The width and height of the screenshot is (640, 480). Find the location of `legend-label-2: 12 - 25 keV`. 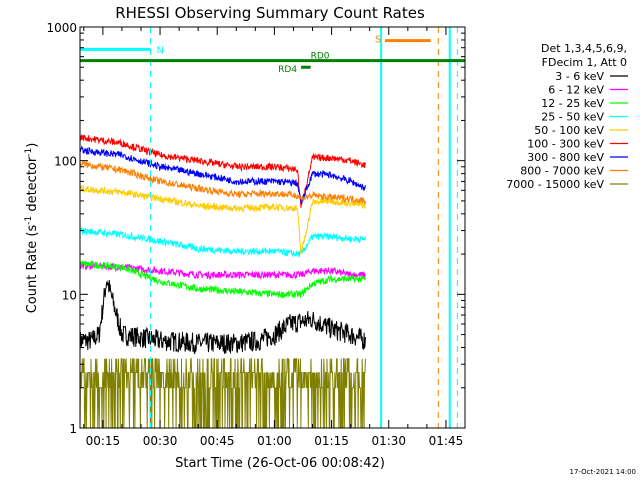

legend-label-2: 12 - 25 keV is located at coordinates (572, 103).